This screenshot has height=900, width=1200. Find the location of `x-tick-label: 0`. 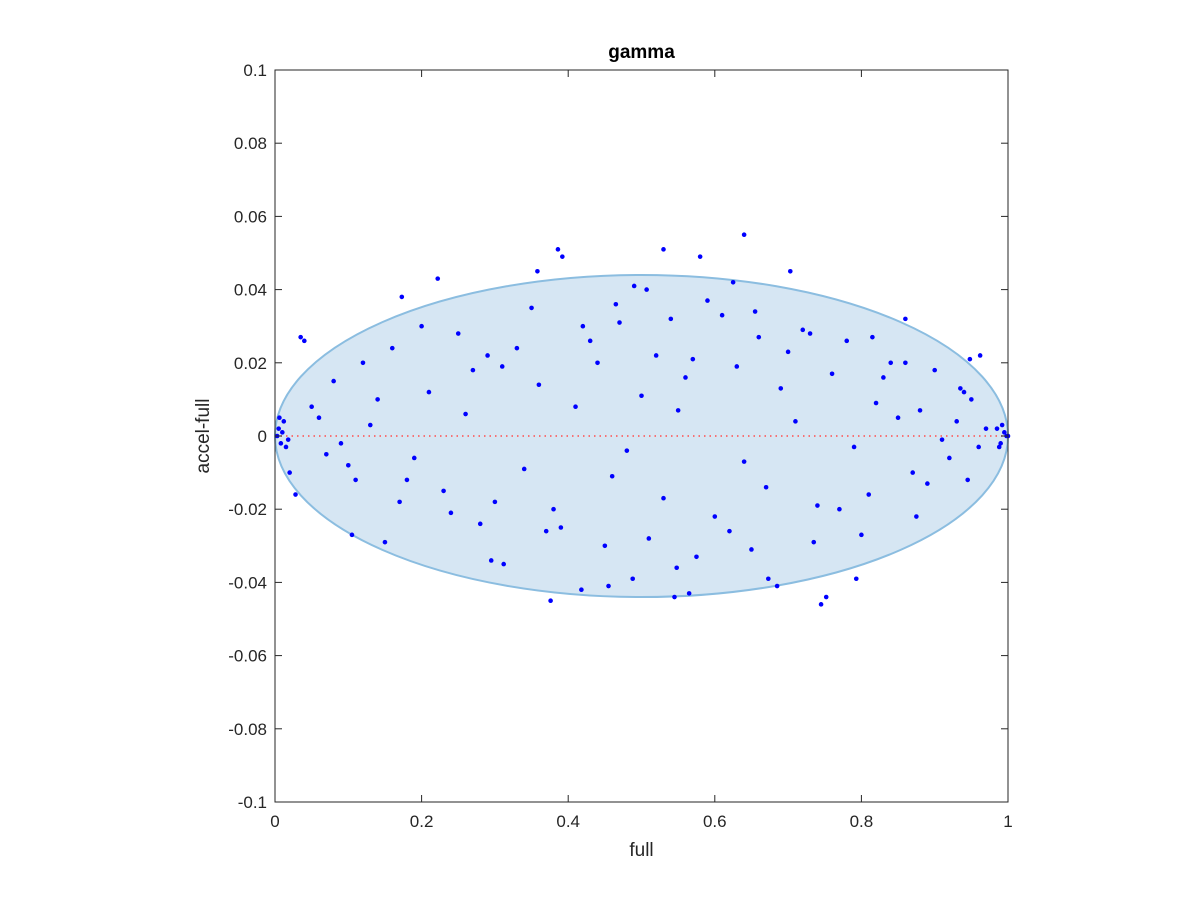

x-tick-label: 0 is located at coordinates (274, 821).